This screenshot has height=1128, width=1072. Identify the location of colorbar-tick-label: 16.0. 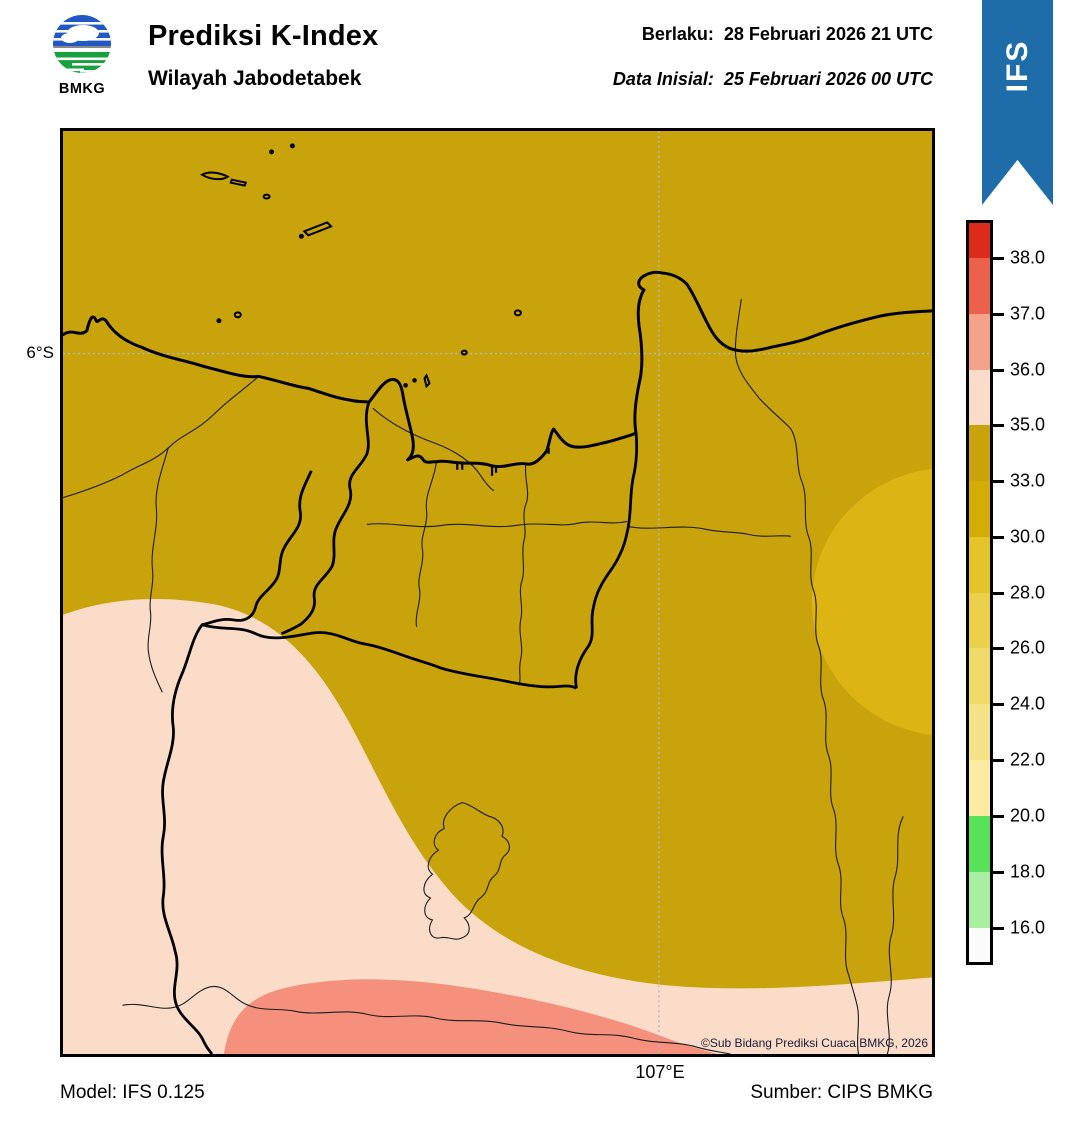
(1028, 927).